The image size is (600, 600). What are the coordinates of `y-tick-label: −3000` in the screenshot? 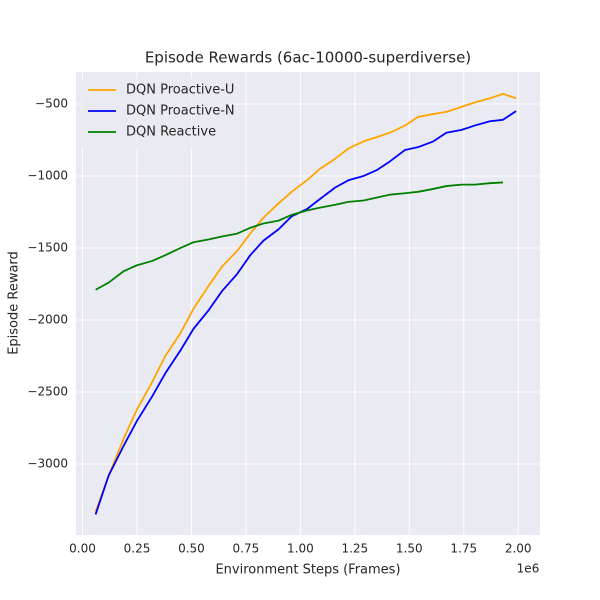 It's located at (47, 464).